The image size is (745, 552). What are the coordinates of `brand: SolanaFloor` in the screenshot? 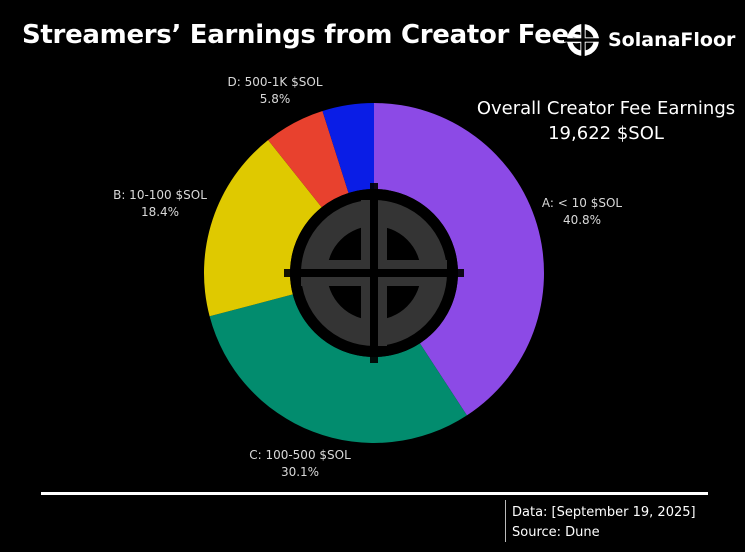 It's located at (649, 40).